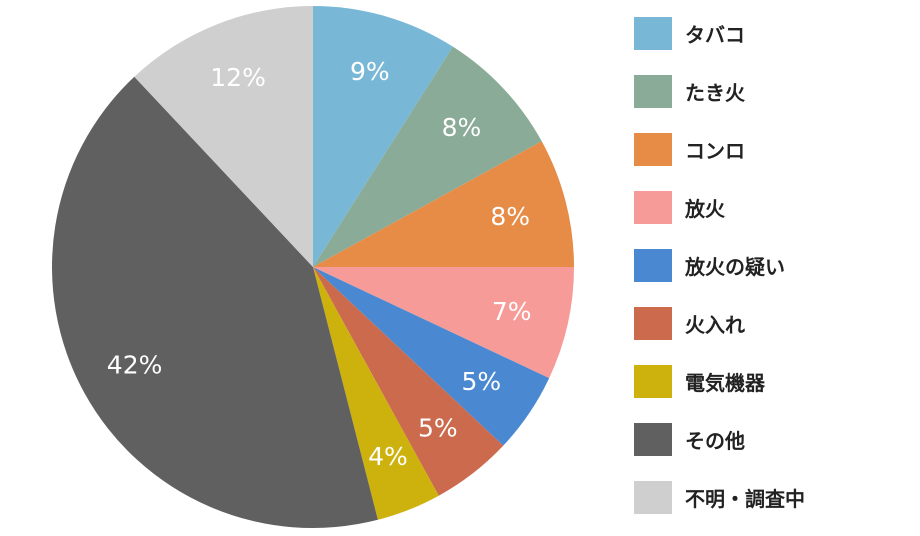  I want to click on legend-label: 火入れ, so click(715, 325).